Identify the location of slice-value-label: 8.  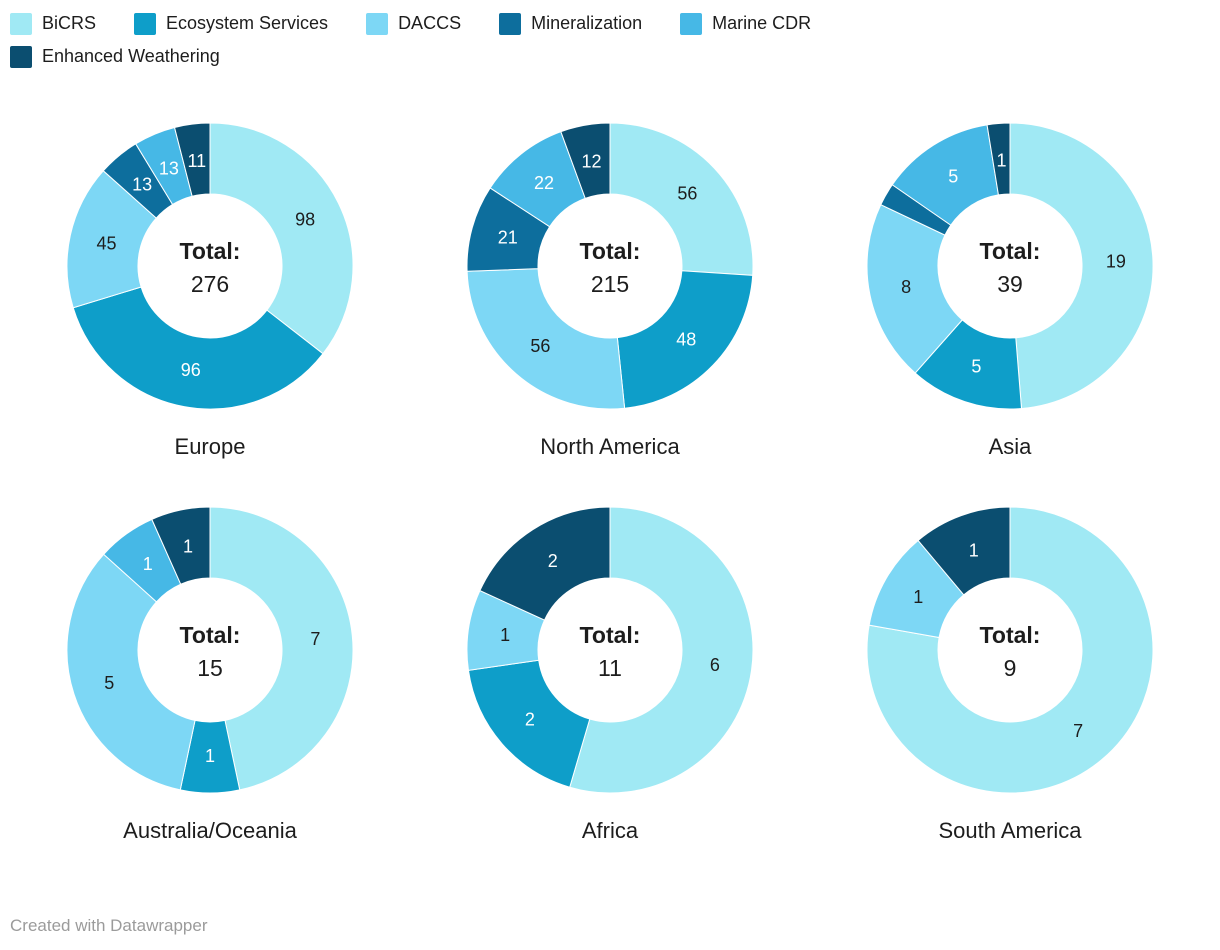
(906, 287).